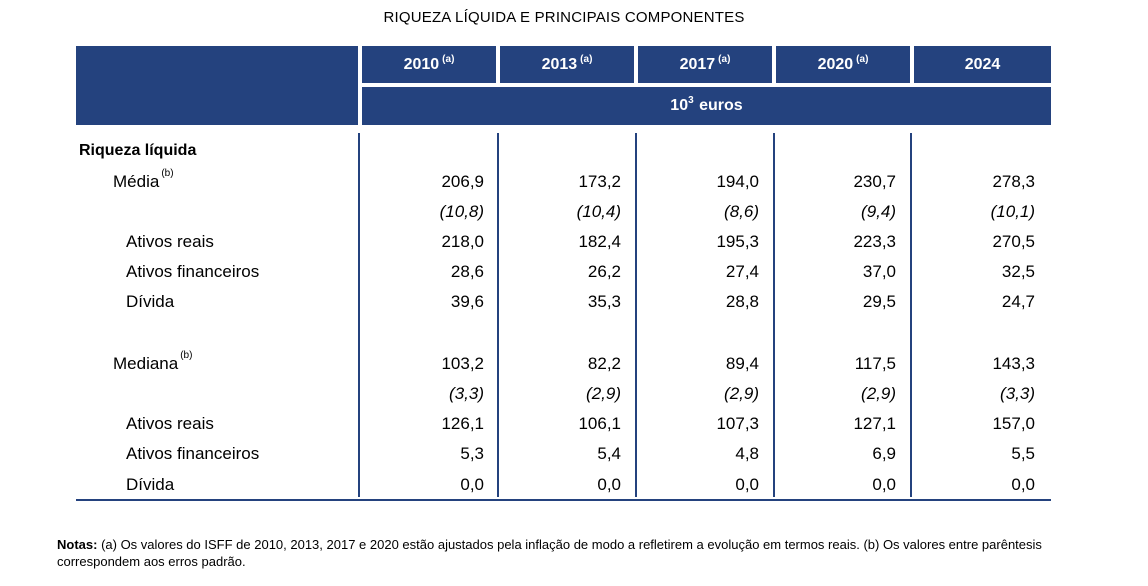 The height and width of the screenshot is (586, 1148). I want to click on table-cell: 26,2, so click(604, 271).